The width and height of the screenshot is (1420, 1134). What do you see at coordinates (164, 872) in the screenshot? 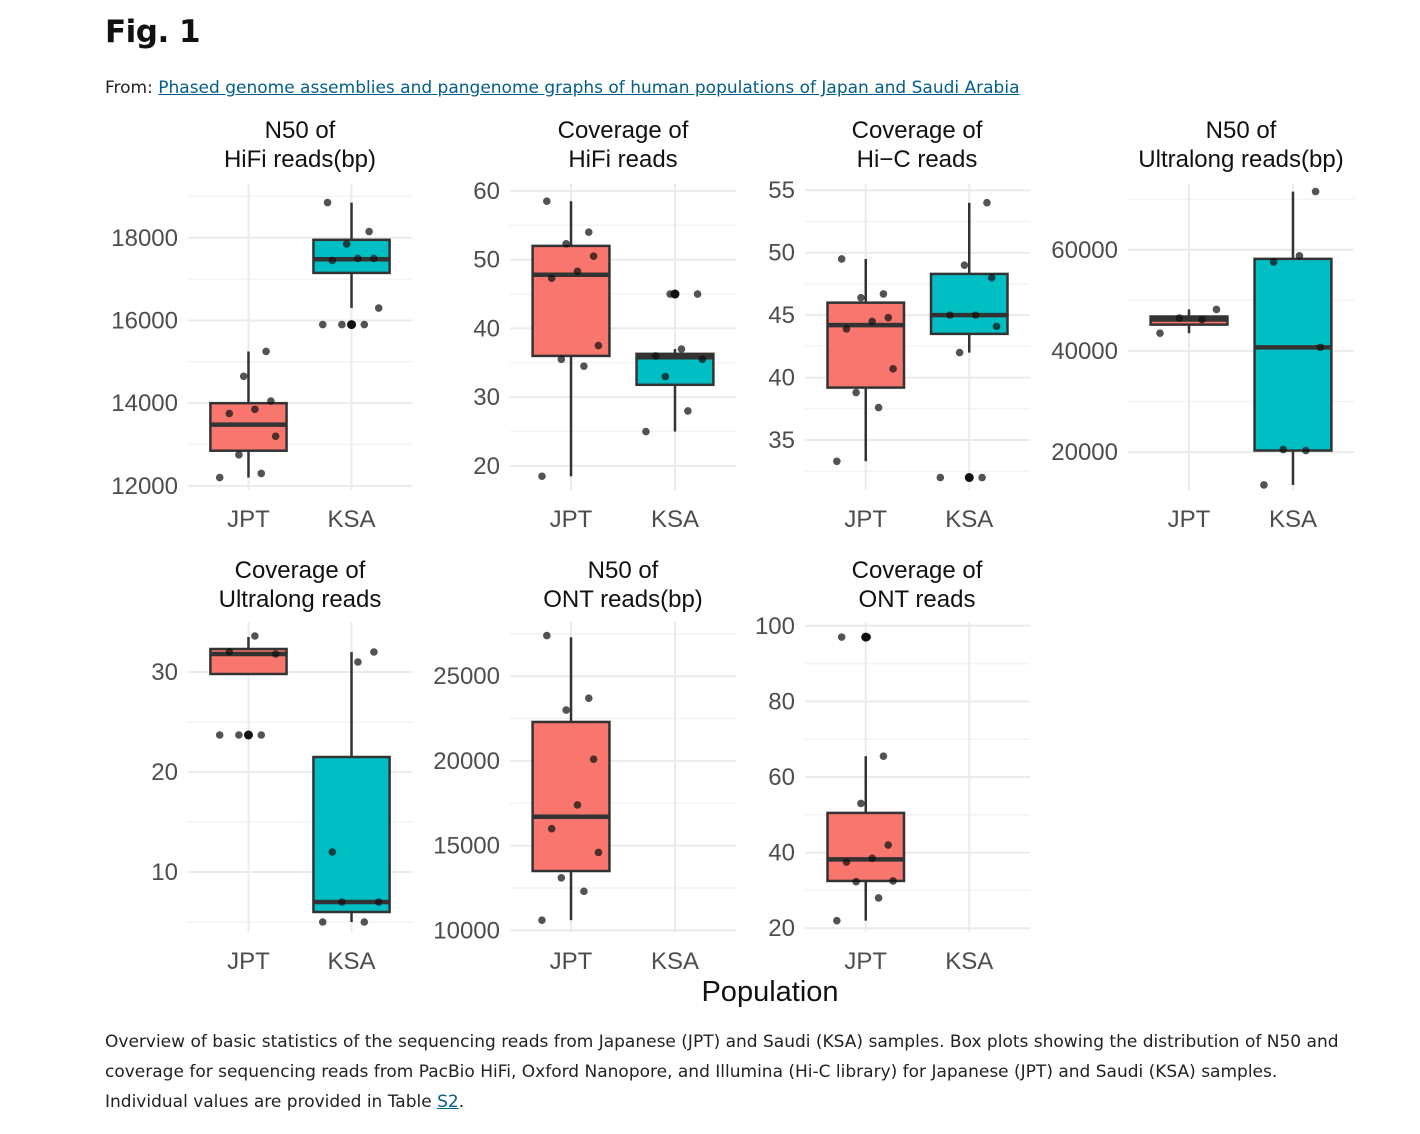
I see `y-tick-label: 10` at bounding box center [164, 872].